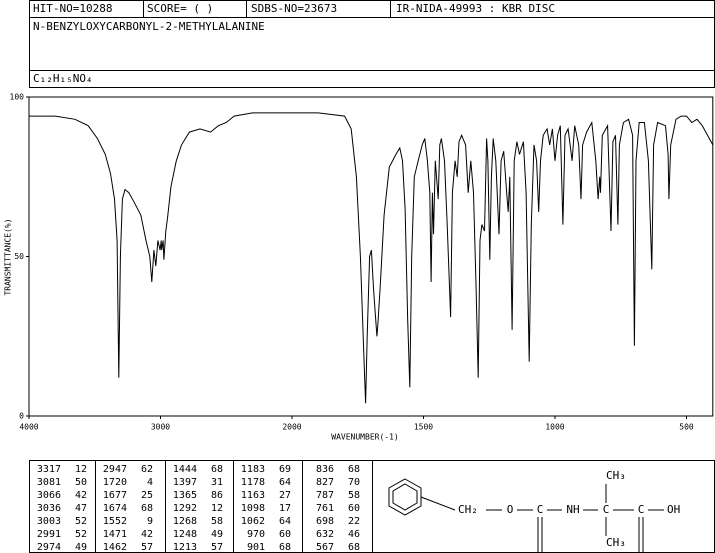  I want to click on peak-wavenumber: 1677, so click(115, 495).